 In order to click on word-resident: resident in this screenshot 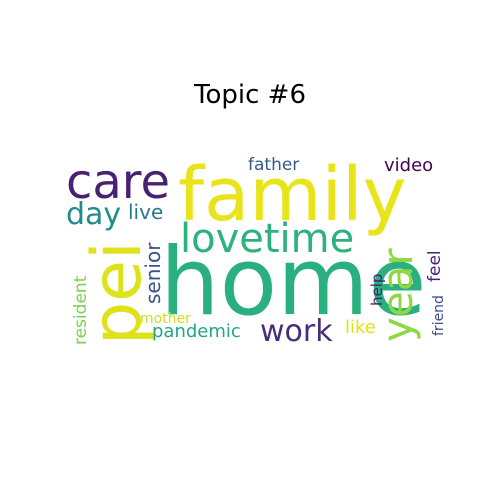, I will do `click(81, 310)`.